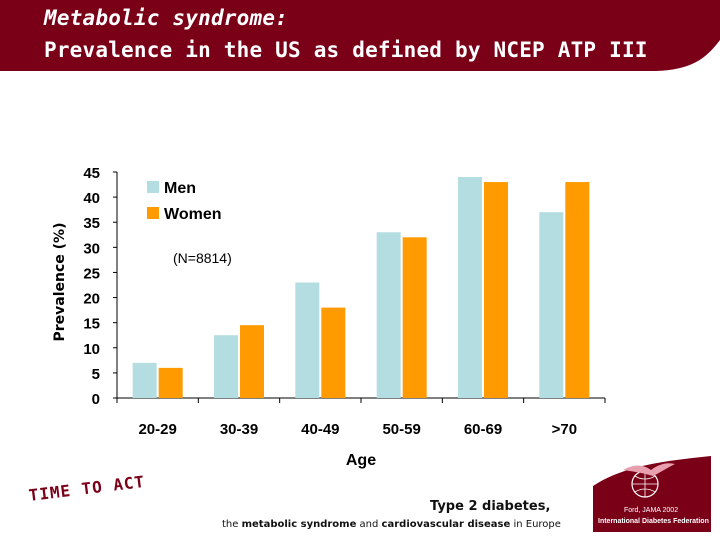  Describe the element at coordinates (490, 506) in the screenshot. I see `footer-title: Type 2 diabetes,` at that location.